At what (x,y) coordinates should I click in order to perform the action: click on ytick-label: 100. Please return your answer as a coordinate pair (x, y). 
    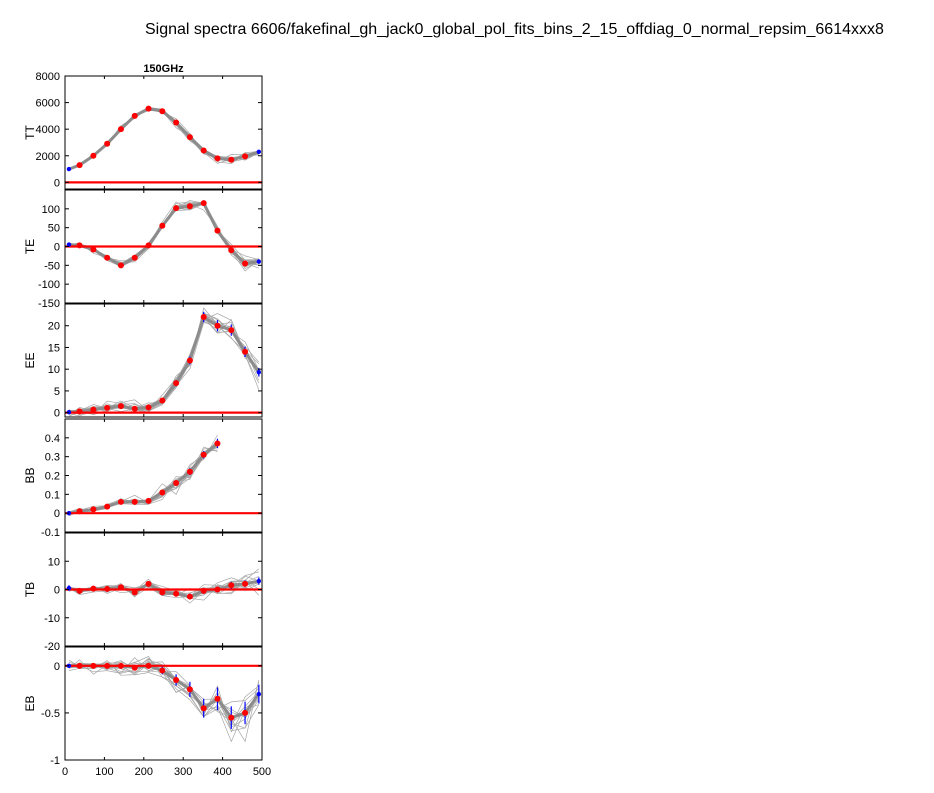
    Looking at the image, I should click on (51, 210).